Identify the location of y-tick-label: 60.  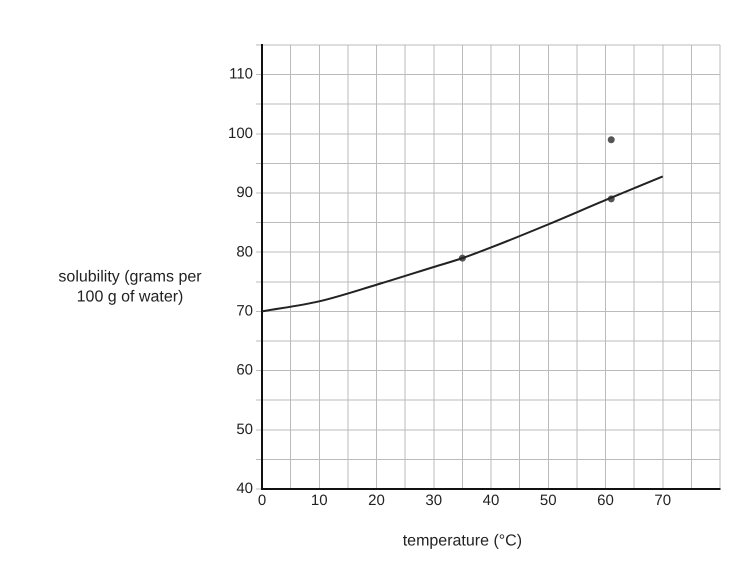
(245, 370).